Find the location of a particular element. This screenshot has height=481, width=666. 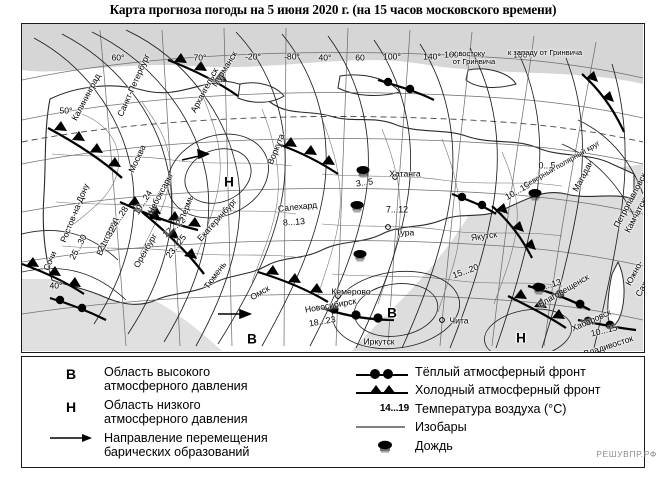

low-pressure-letter: Н is located at coordinates (71, 406).